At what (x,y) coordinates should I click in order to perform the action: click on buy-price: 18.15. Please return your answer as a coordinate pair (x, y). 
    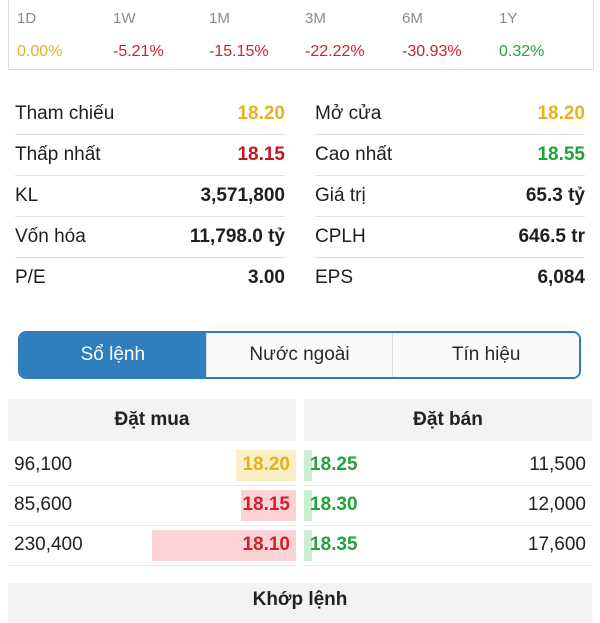
    Looking at the image, I should click on (266, 504).